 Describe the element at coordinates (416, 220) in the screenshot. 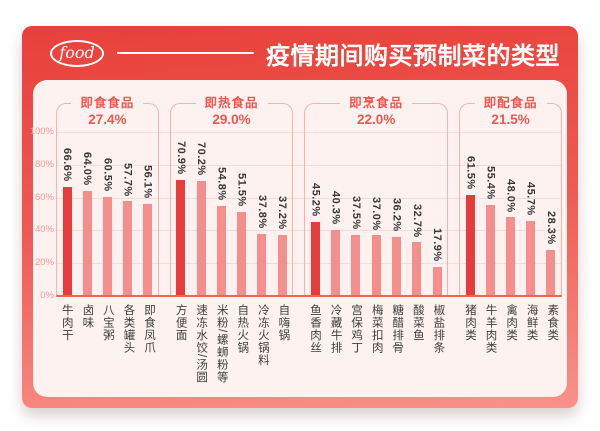

I see `bar-value-label: 32.7%` at that location.